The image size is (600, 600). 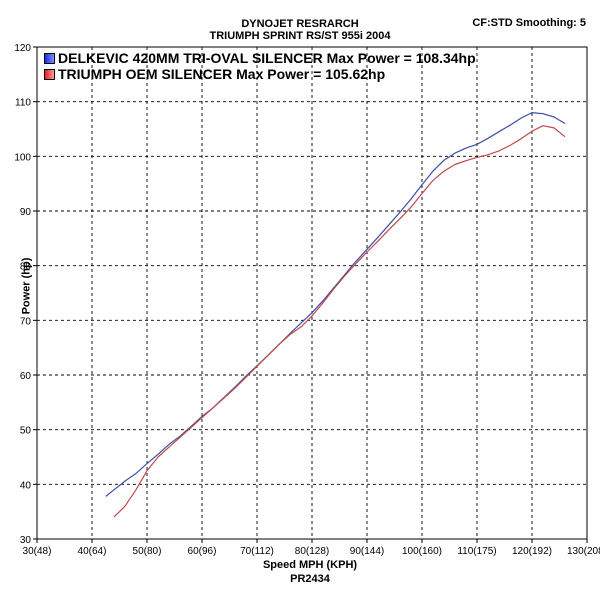 What do you see at coordinates (26, 267) in the screenshot?
I see `y-tick-label: 80` at bounding box center [26, 267].